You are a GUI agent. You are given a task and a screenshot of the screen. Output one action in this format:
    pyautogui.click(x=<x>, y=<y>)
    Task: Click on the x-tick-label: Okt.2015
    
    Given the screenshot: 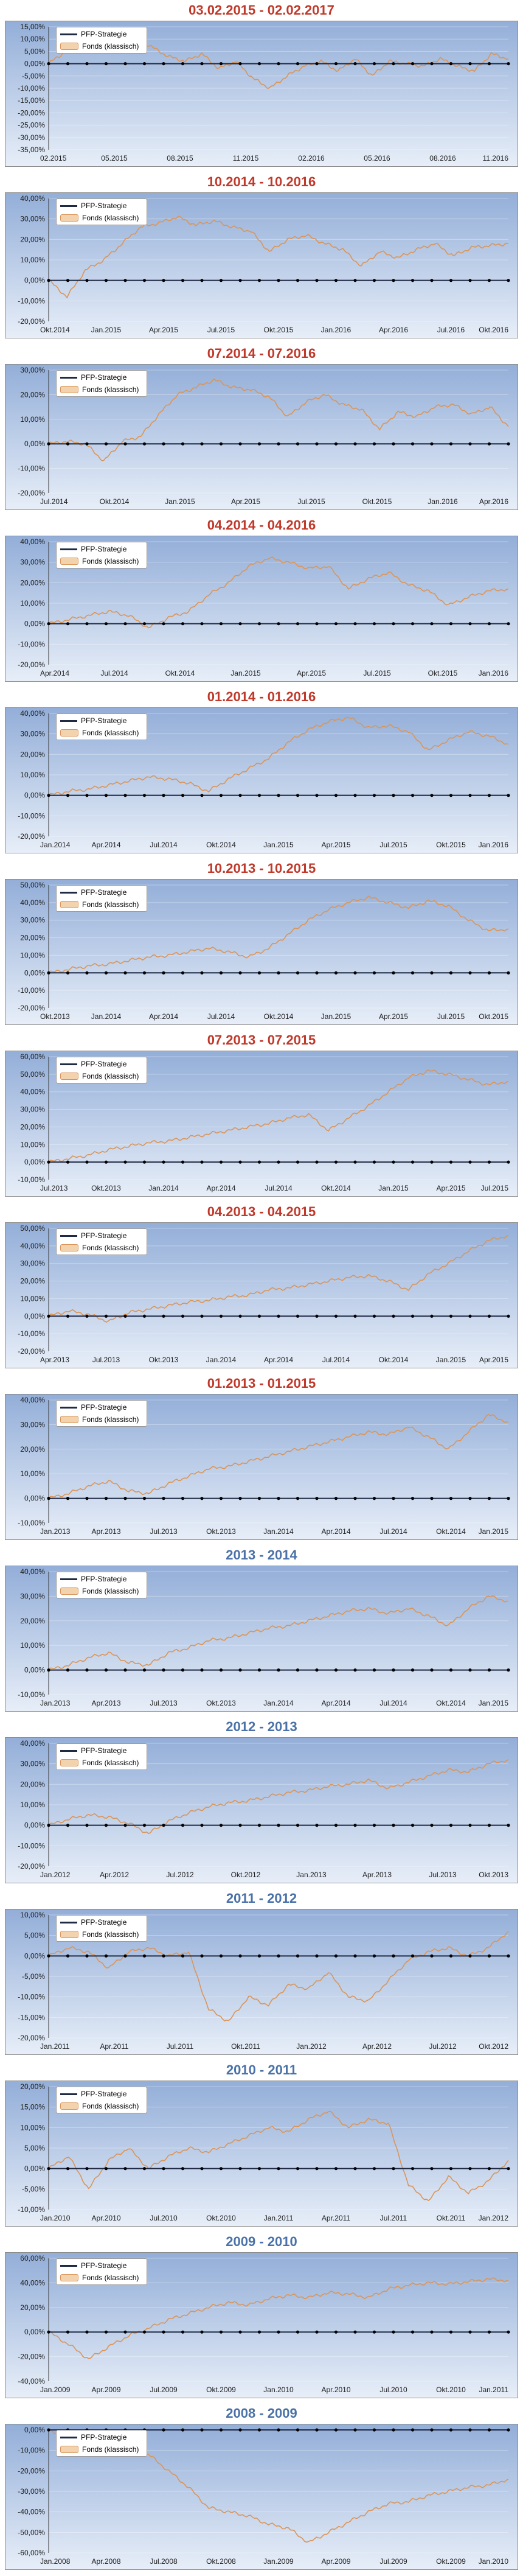 What is the action you would take?
    pyautogui.click(x=279, y=330)
    